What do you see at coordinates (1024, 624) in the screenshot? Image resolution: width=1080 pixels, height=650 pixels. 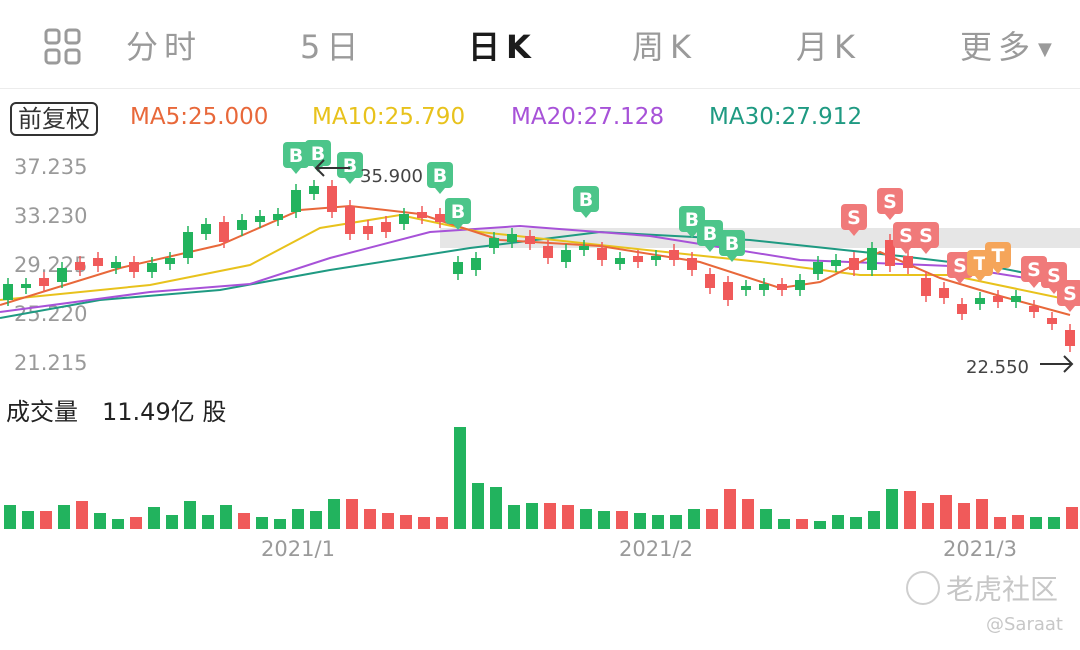 I see `credit: @Saraat` at bounding box center [1024, 624].